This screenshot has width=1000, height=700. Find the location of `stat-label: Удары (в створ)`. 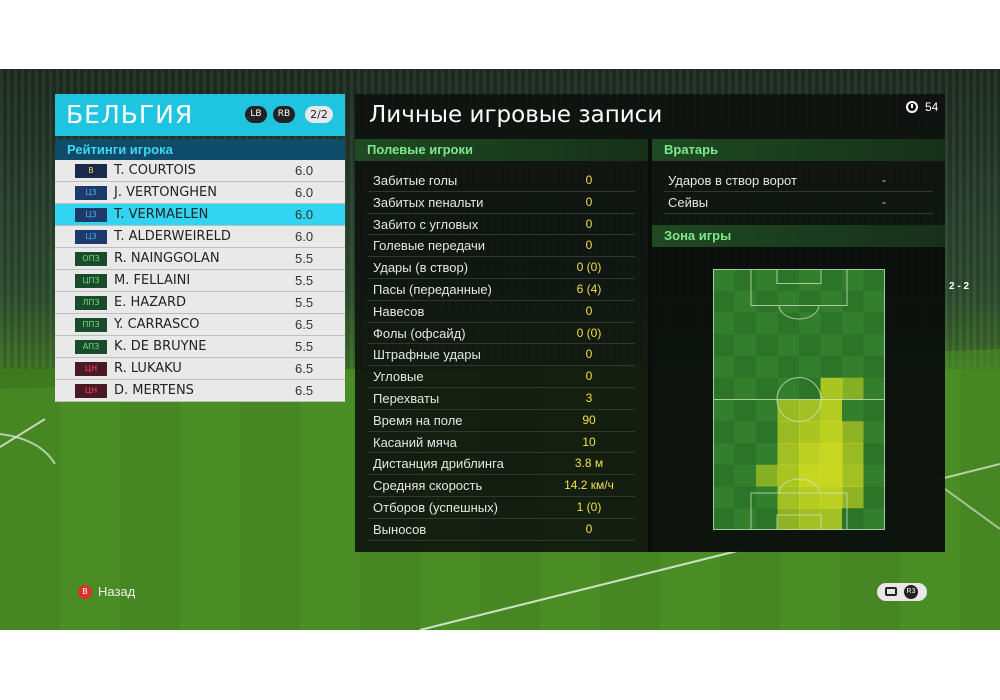

stat-label: Удары (в створ) is located at coordinates (421, 268).